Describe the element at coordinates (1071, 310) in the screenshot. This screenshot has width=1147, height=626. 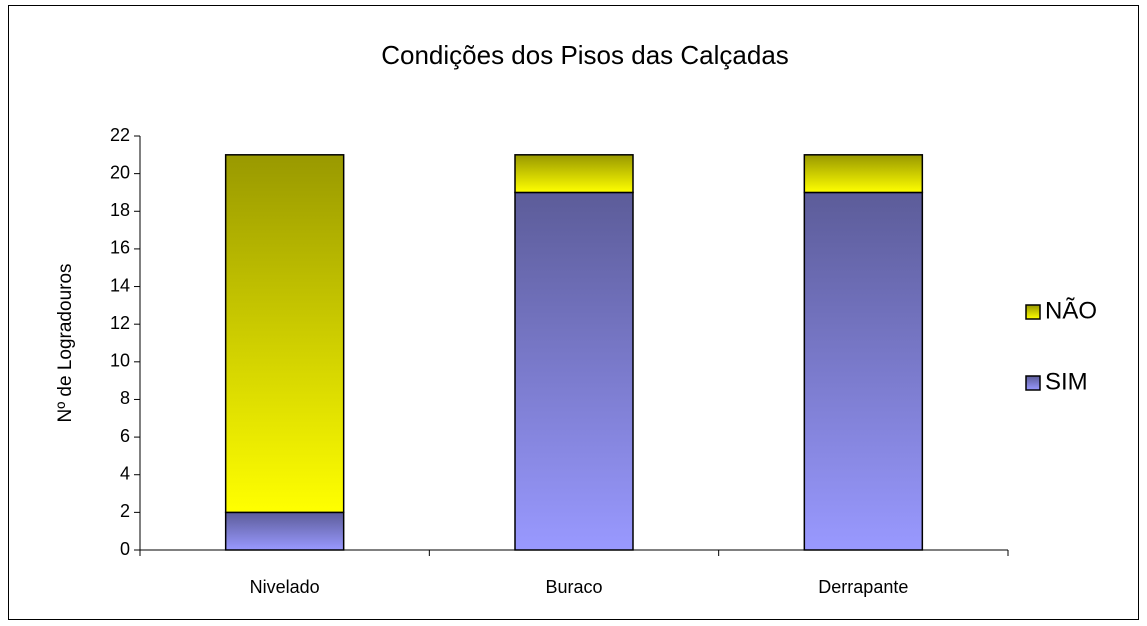
I see `legend-label: NÃO` at that location.